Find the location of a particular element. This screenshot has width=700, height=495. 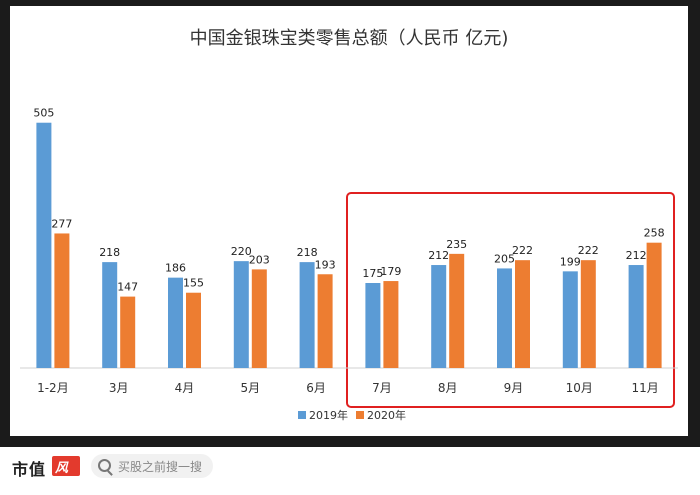

data-label-2019-7: 205 is located at coordinates (504, 258).